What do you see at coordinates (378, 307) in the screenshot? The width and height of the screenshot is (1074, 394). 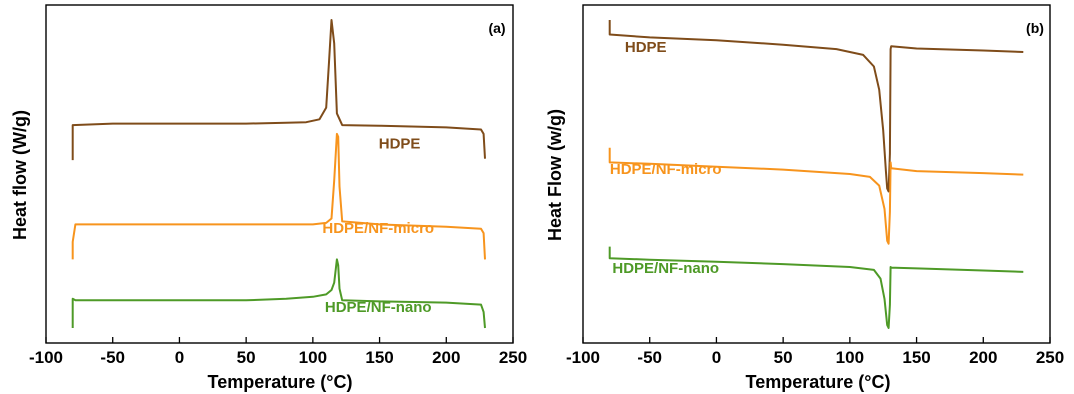 I see `chart-a-series-label-2: HDPE/NF-nano` at bounding box center [378, 307].